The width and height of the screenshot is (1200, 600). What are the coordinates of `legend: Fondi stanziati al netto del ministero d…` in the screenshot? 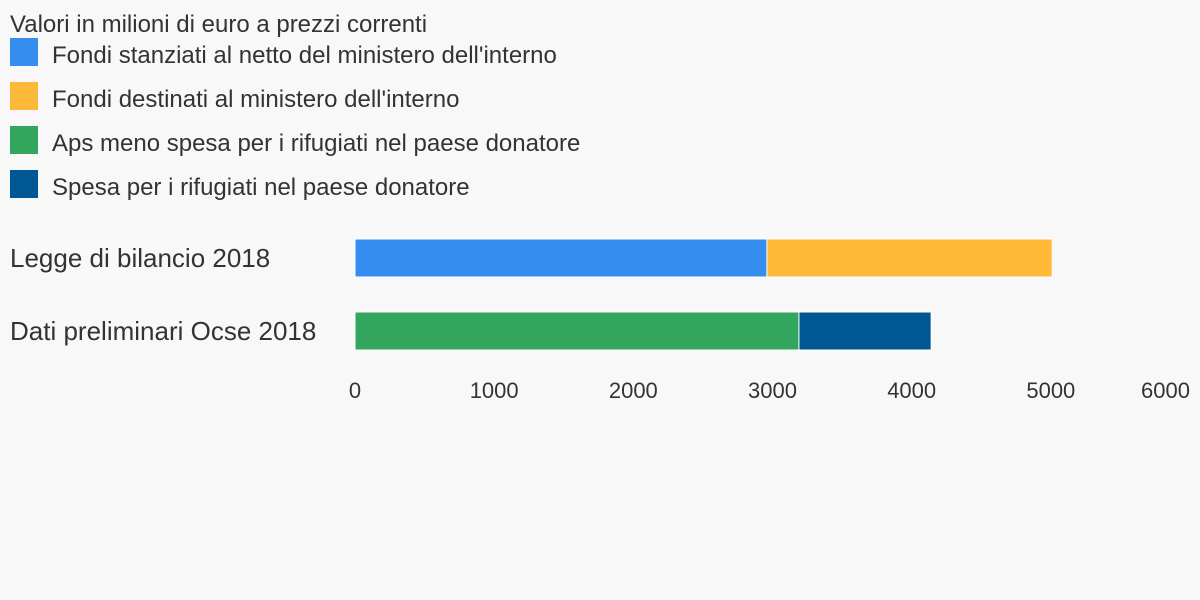 It's located at (295, 119).